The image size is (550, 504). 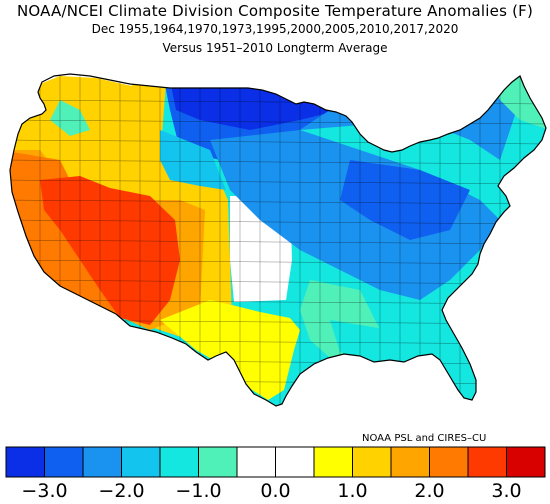 What do you see at coordinates (44, 491) in the screenshot?
I see `colorbar-tick-label: −3.0` at bounding box center [44, 491].